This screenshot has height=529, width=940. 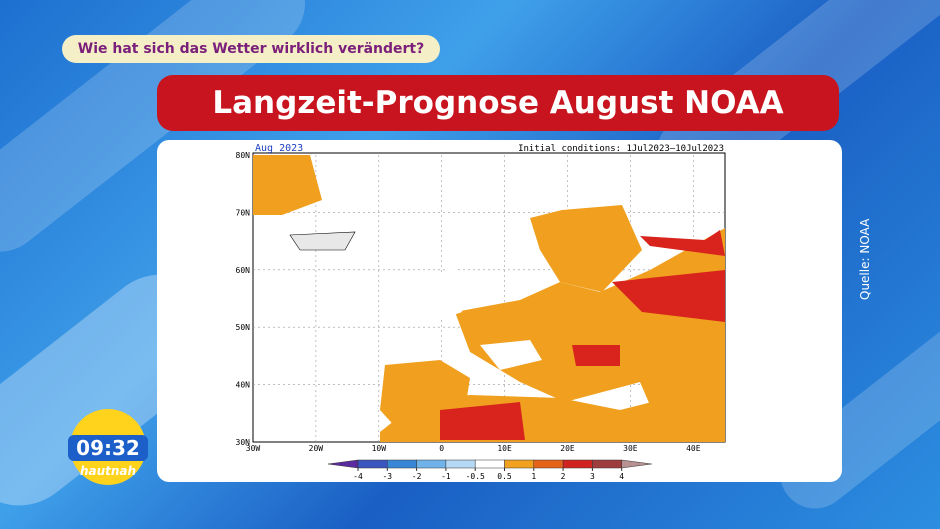 I want to click on clock-box, so click(x=108, y=448).